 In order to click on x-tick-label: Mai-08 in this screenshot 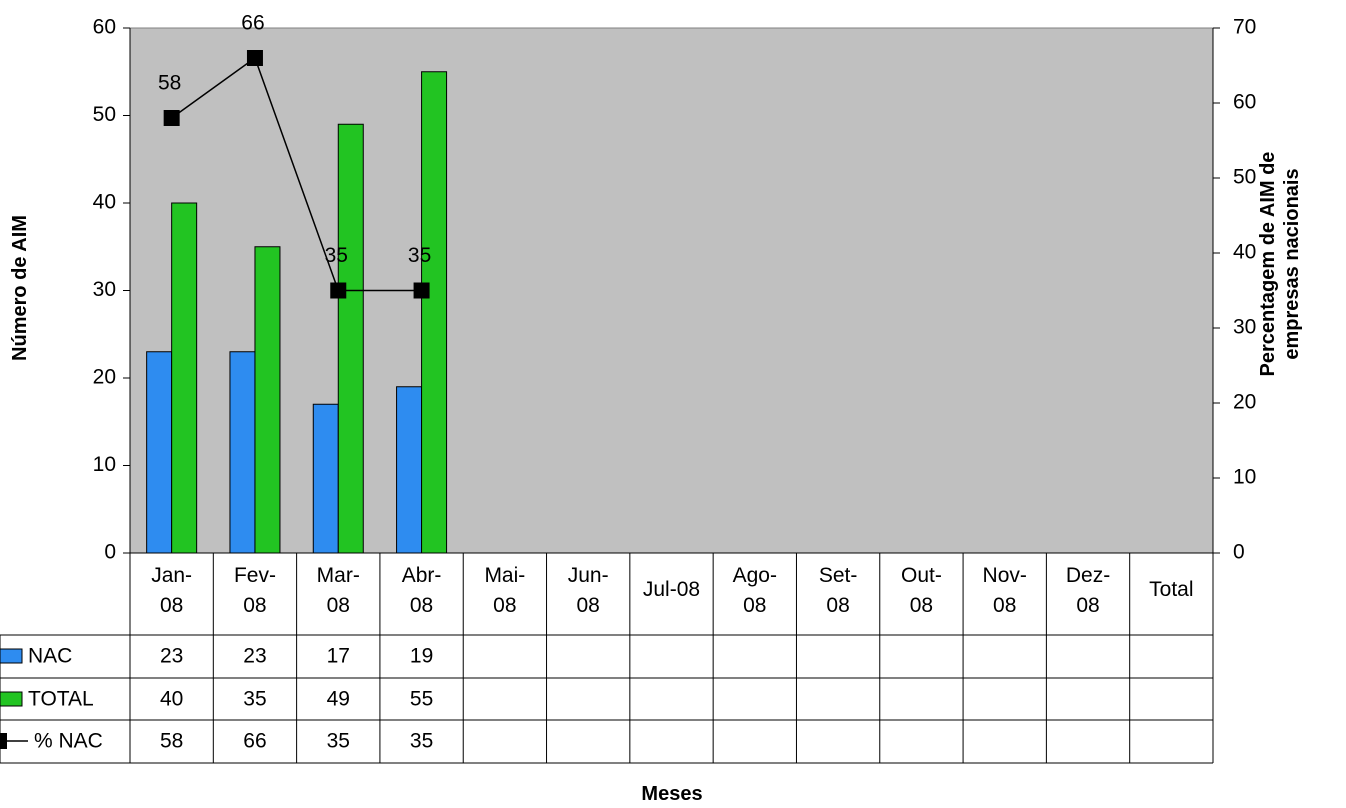, I will do `click(505, 590)`.